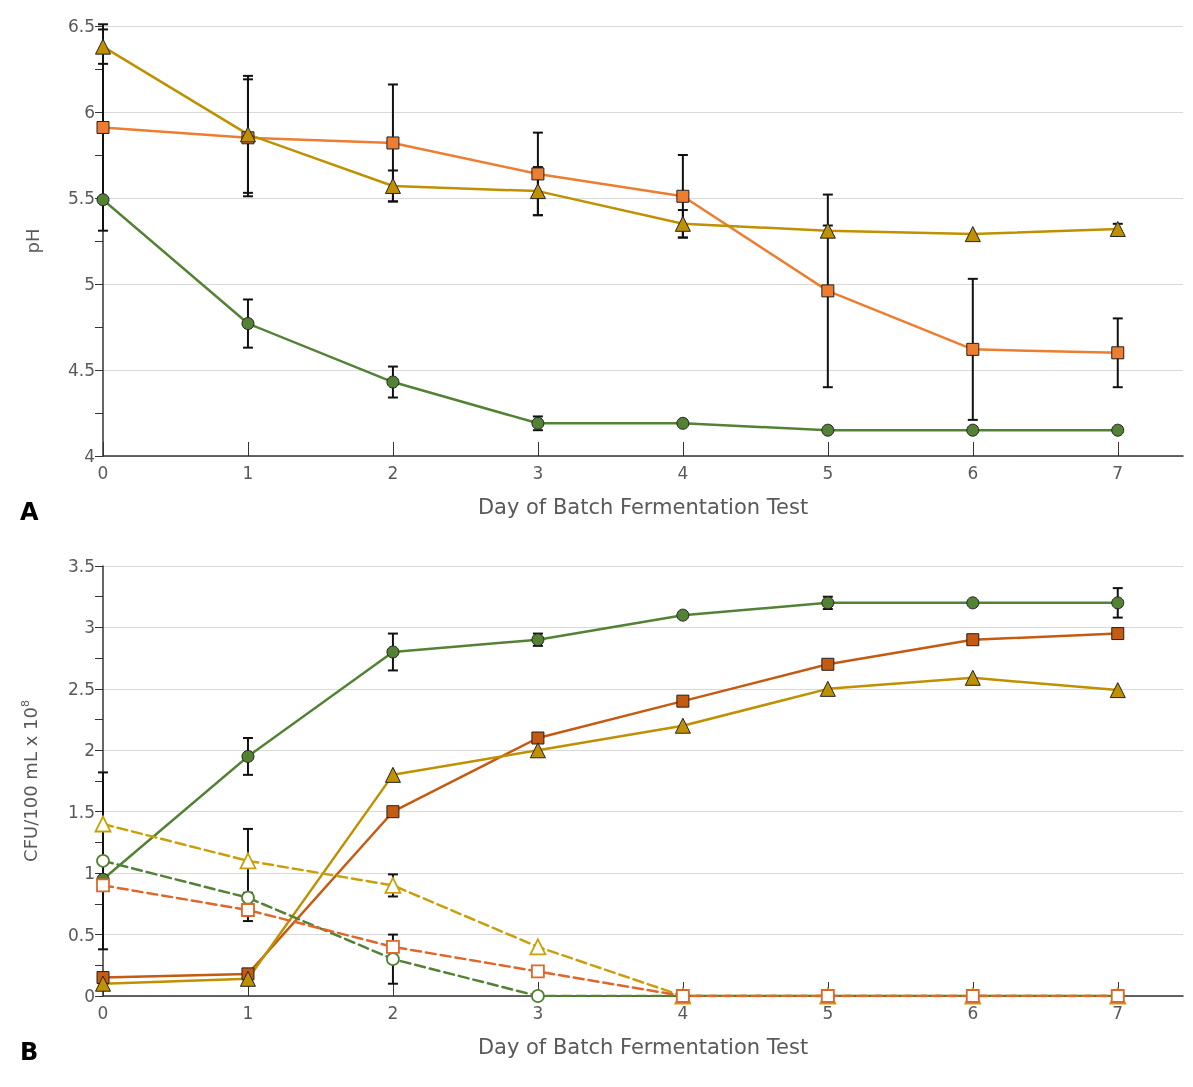 The height and width of the screenshot is (1087, 1193). I want to click on y-tick-label: 5, so click(89, 284).